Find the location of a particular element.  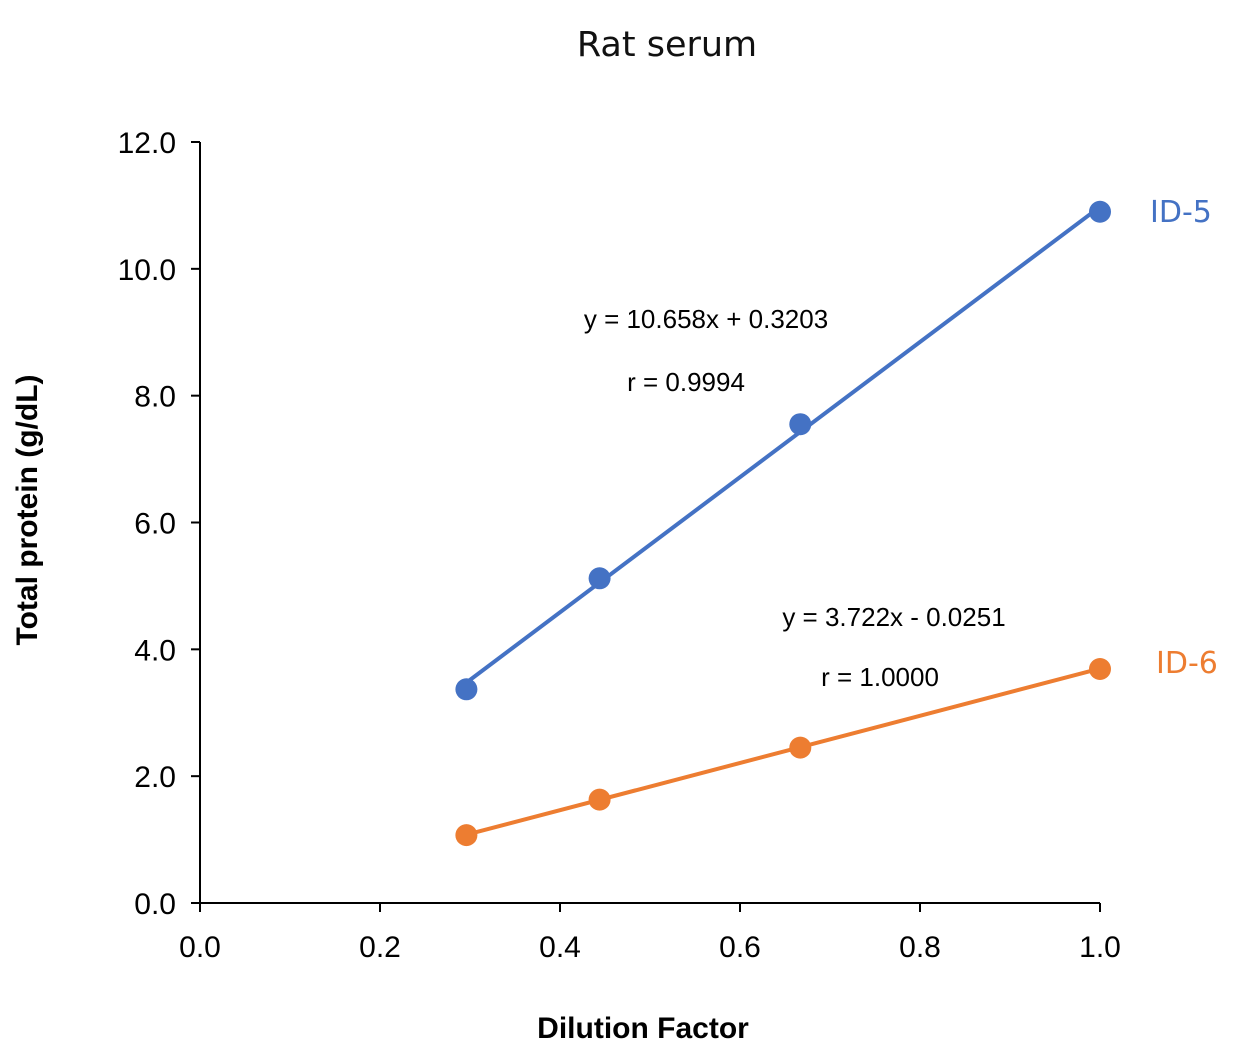

y-ticks: 0.0 2.0 4.0 6.0 8.0 10.0 12.0 is located at coordinates (159, 524).